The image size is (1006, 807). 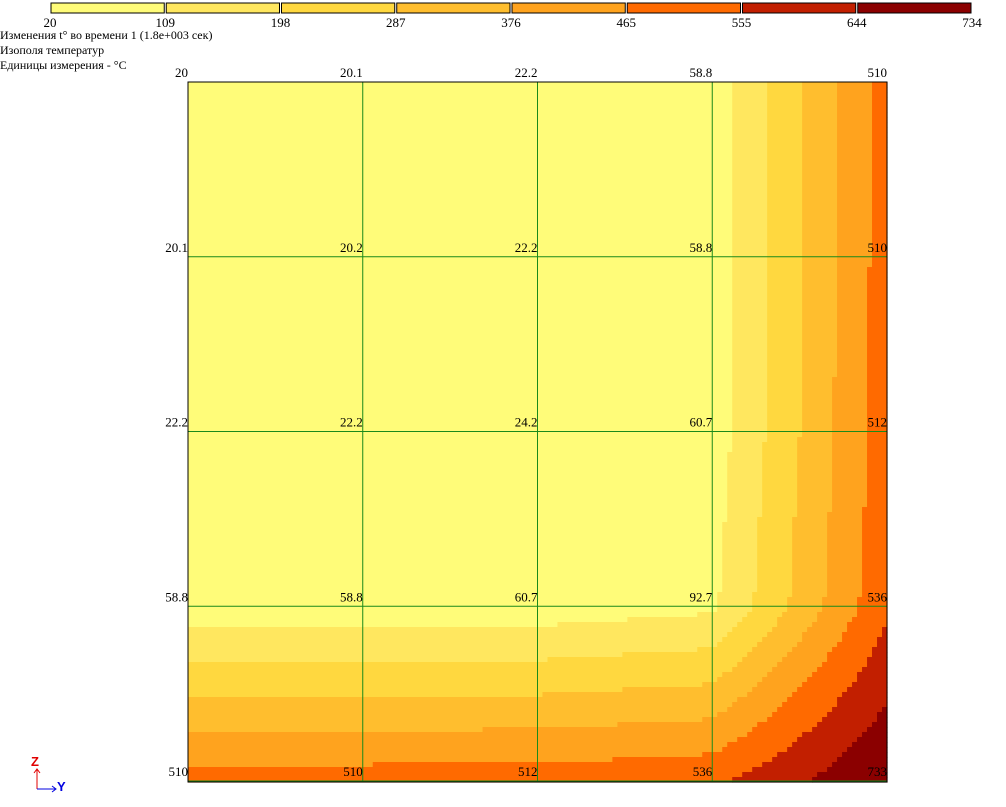 What do you see at coordinates (878, 247) in the screenshot?
I see `node-value-label: 510` at bounding box center [878, 247].